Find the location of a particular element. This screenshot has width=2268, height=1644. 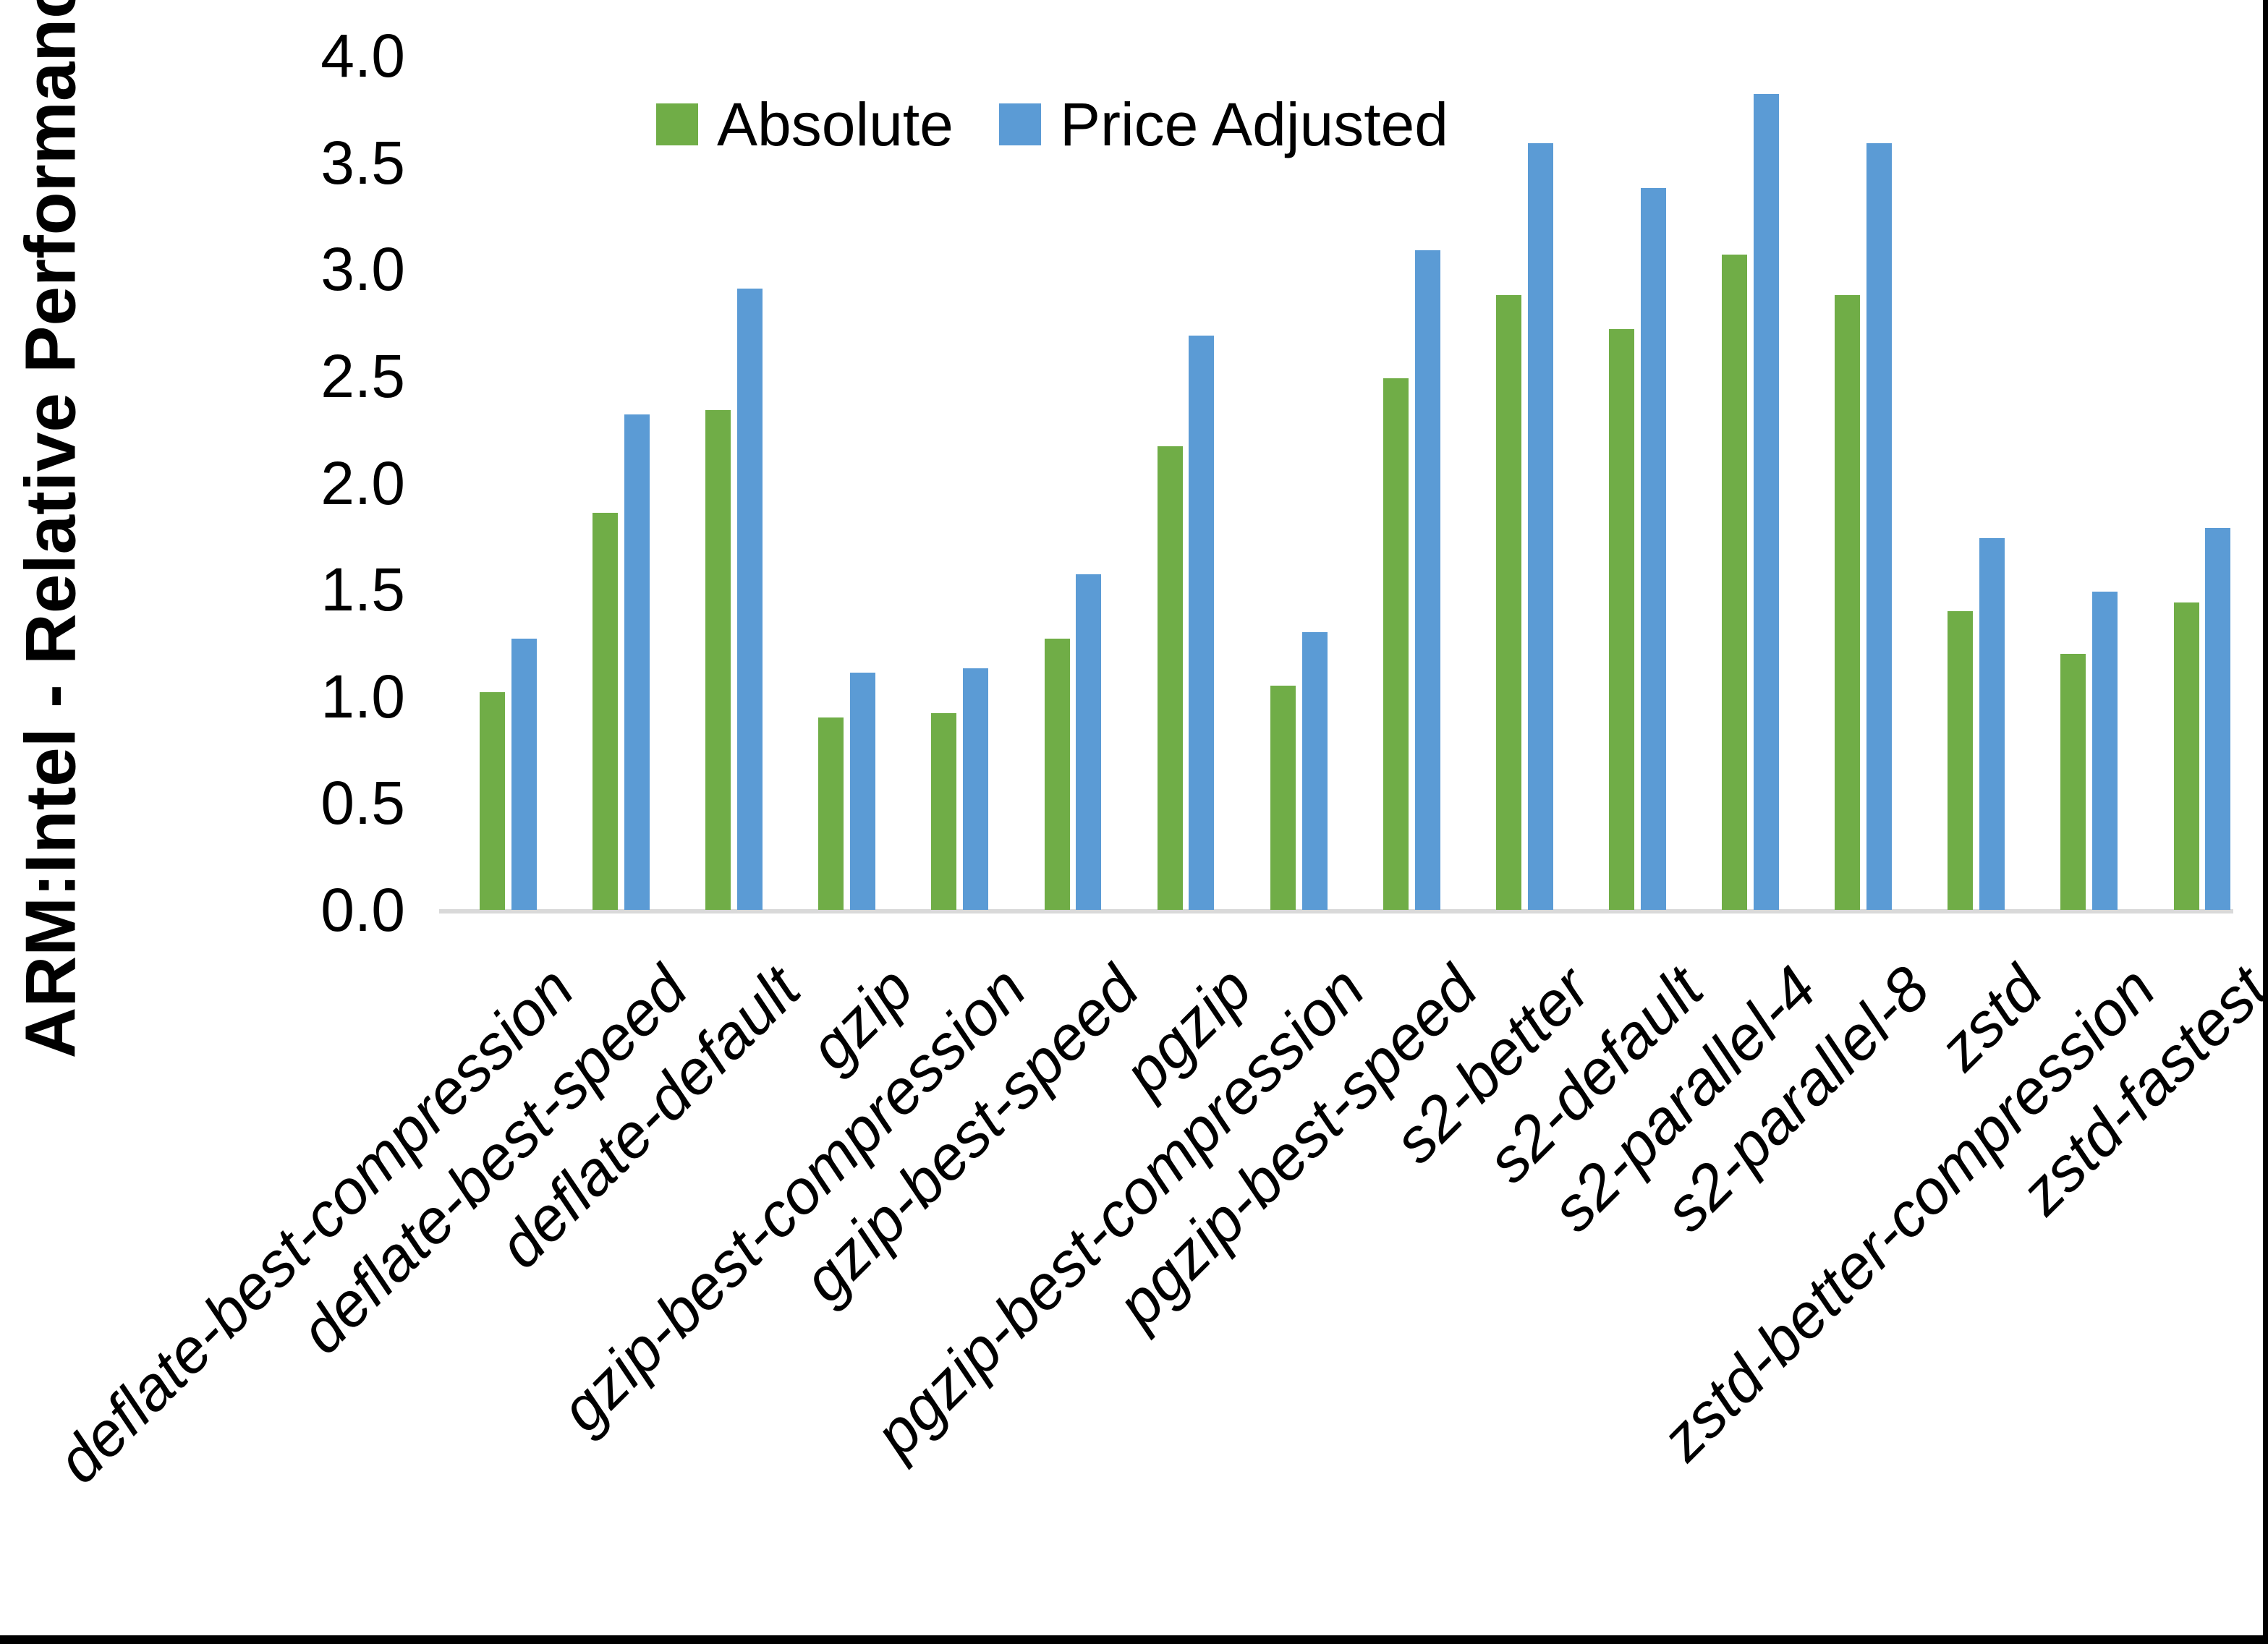

bar-price-adjusted-gzip is located at coordinates (863, 791).